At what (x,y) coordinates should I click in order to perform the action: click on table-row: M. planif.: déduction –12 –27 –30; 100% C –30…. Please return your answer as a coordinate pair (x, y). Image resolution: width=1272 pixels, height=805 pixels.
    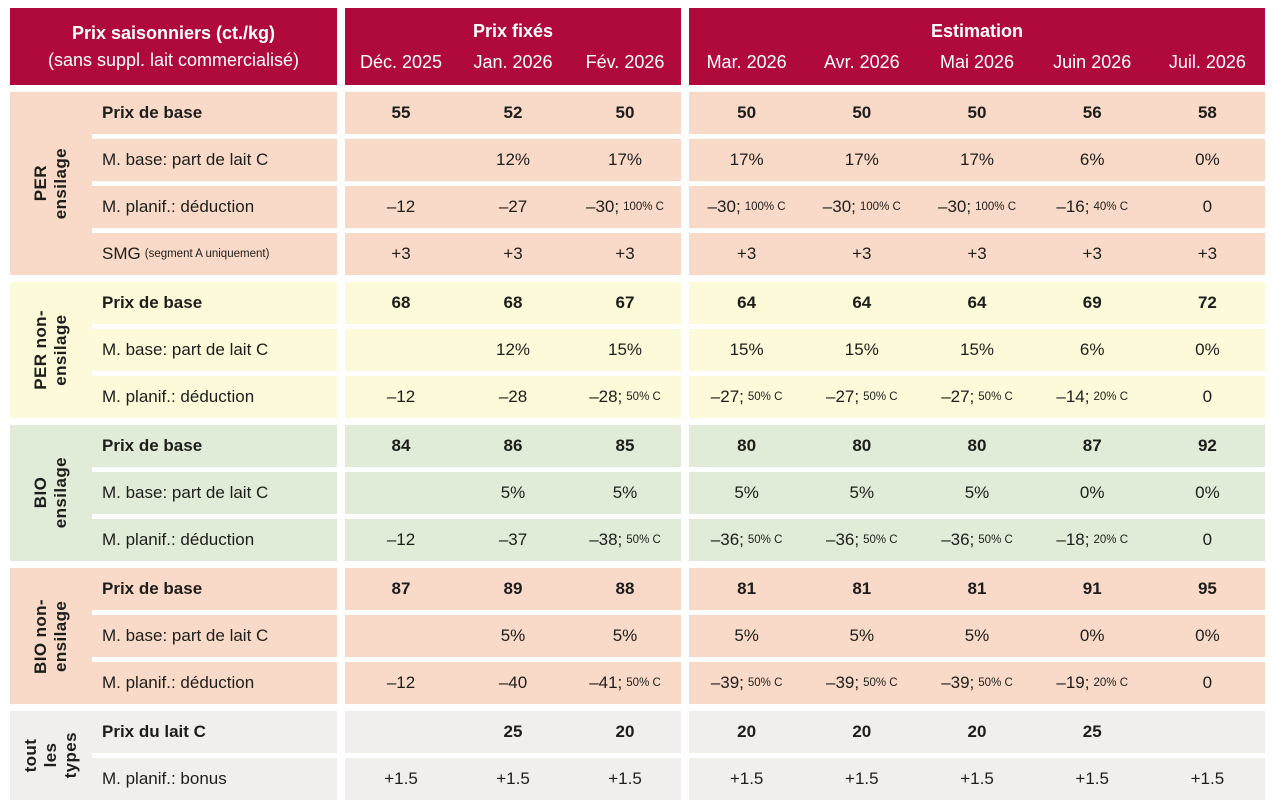
    Looking at the image, I should click on (678, 207).